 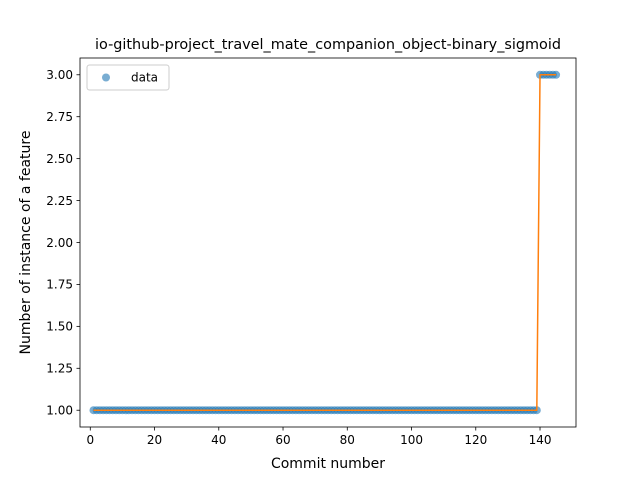 I want to click on legend-label: data, so click(x=144, y=78).